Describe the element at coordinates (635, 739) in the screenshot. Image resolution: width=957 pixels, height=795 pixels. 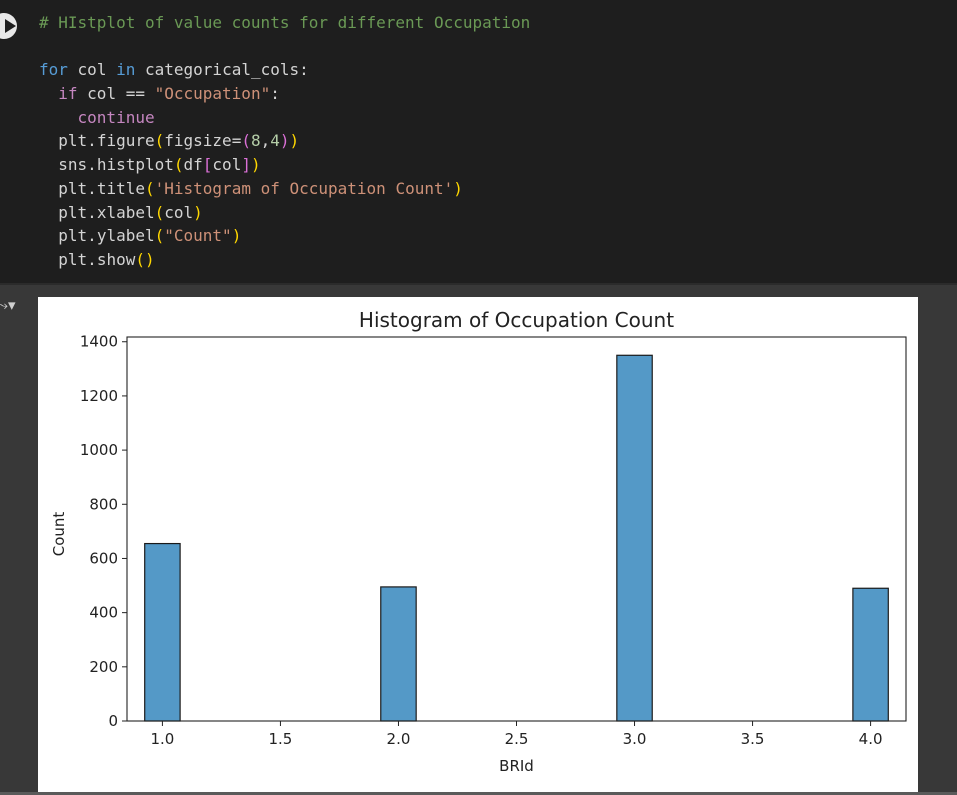
I see `x-tick-label: 3.0` at that location.